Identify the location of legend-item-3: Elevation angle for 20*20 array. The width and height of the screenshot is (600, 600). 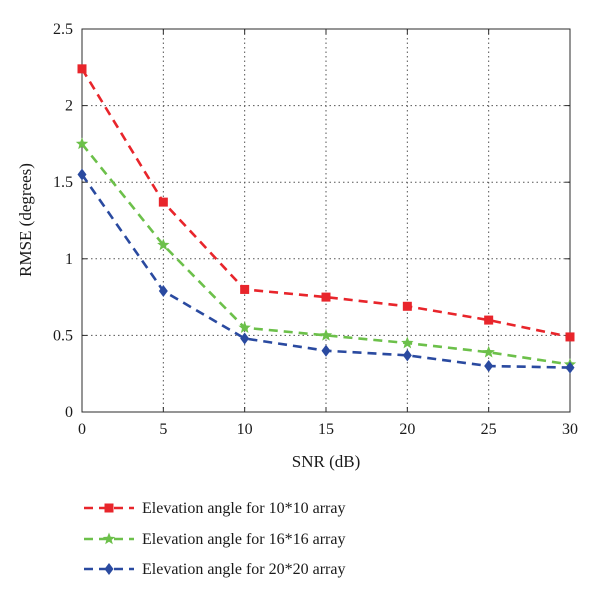
(214, 569).